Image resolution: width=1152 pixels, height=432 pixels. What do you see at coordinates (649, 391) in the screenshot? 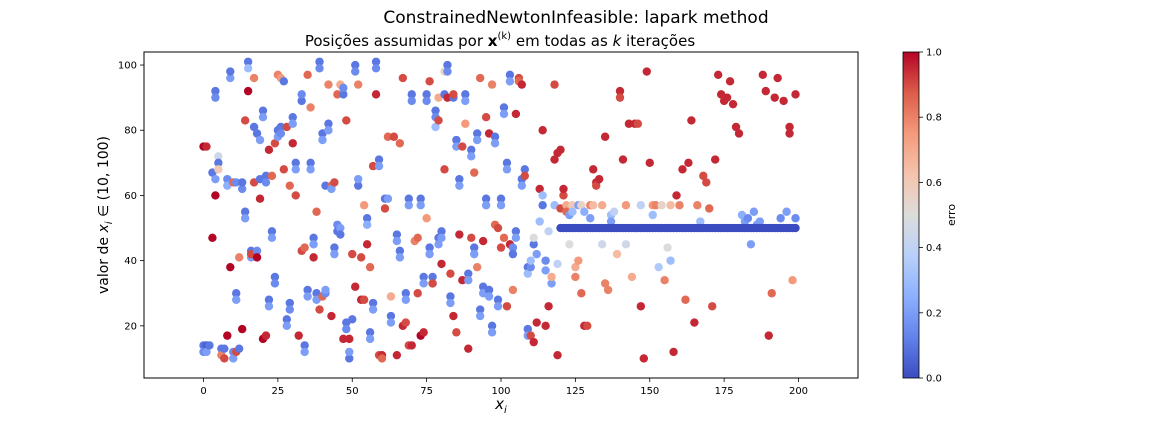
I see `x-tick-label: 150` at bounding box center [649, 391].